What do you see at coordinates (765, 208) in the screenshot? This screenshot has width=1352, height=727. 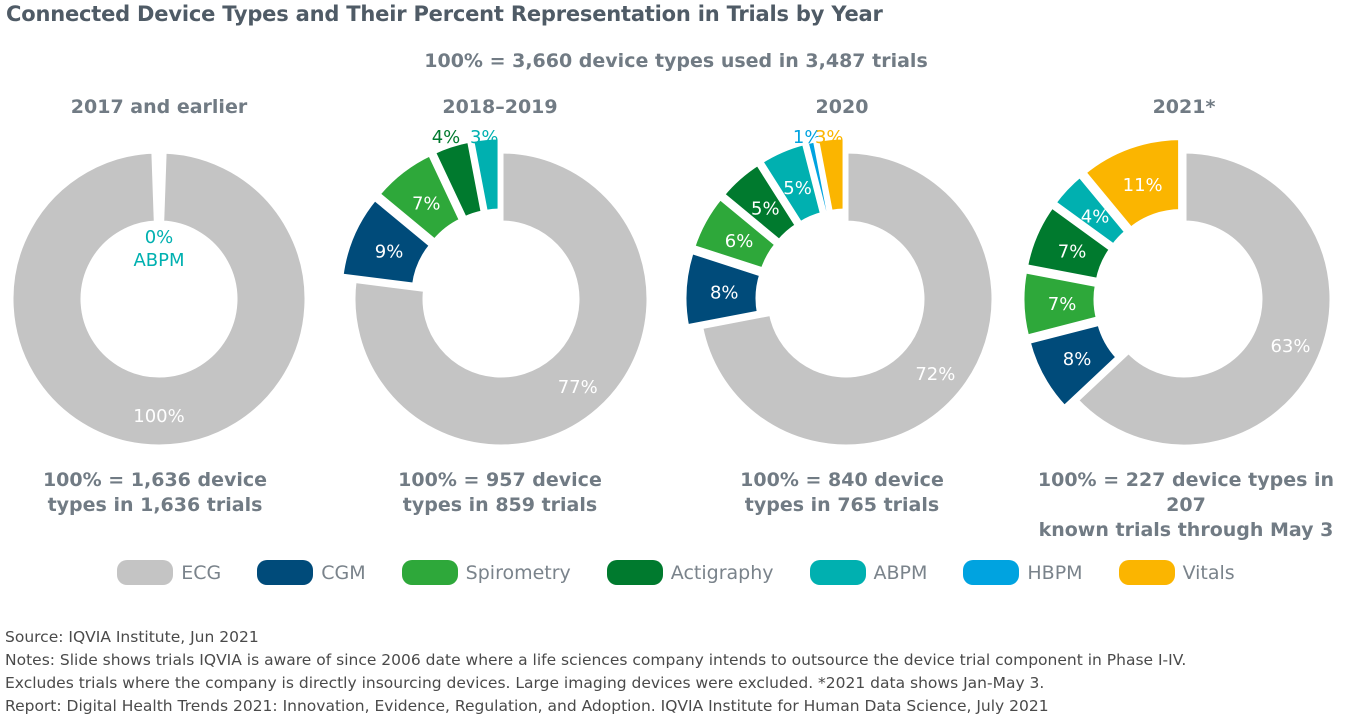 I see `data-label-actigraphy: 5%` at bounding box center [765, 208].